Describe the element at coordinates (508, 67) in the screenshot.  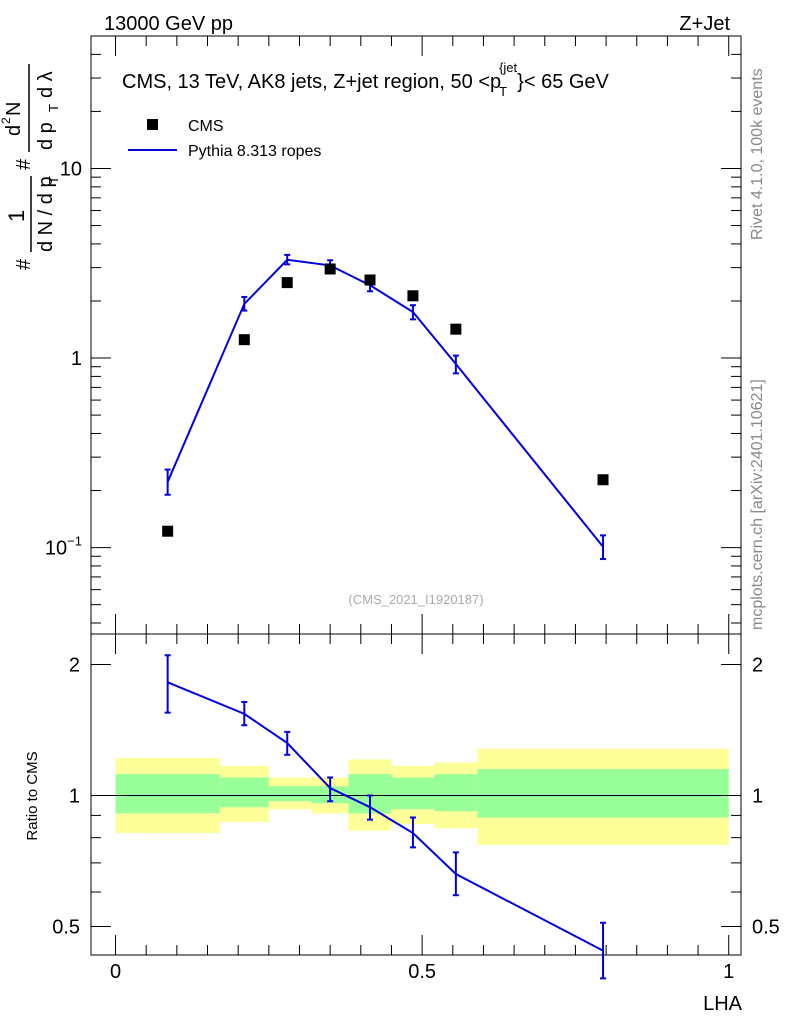
I see `chart-title-sup: {jet` at that location.